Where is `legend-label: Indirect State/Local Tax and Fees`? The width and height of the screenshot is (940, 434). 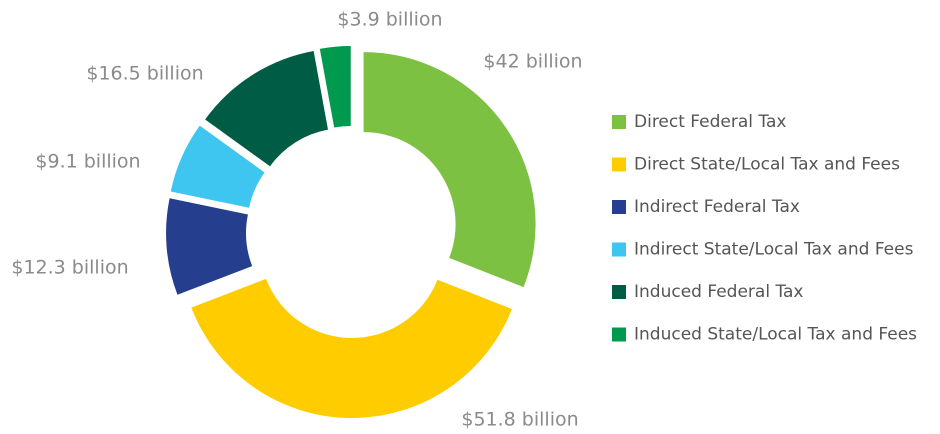
legend-label: Indirect State/Local Tax and Fees is located at coordinates (774, 250).